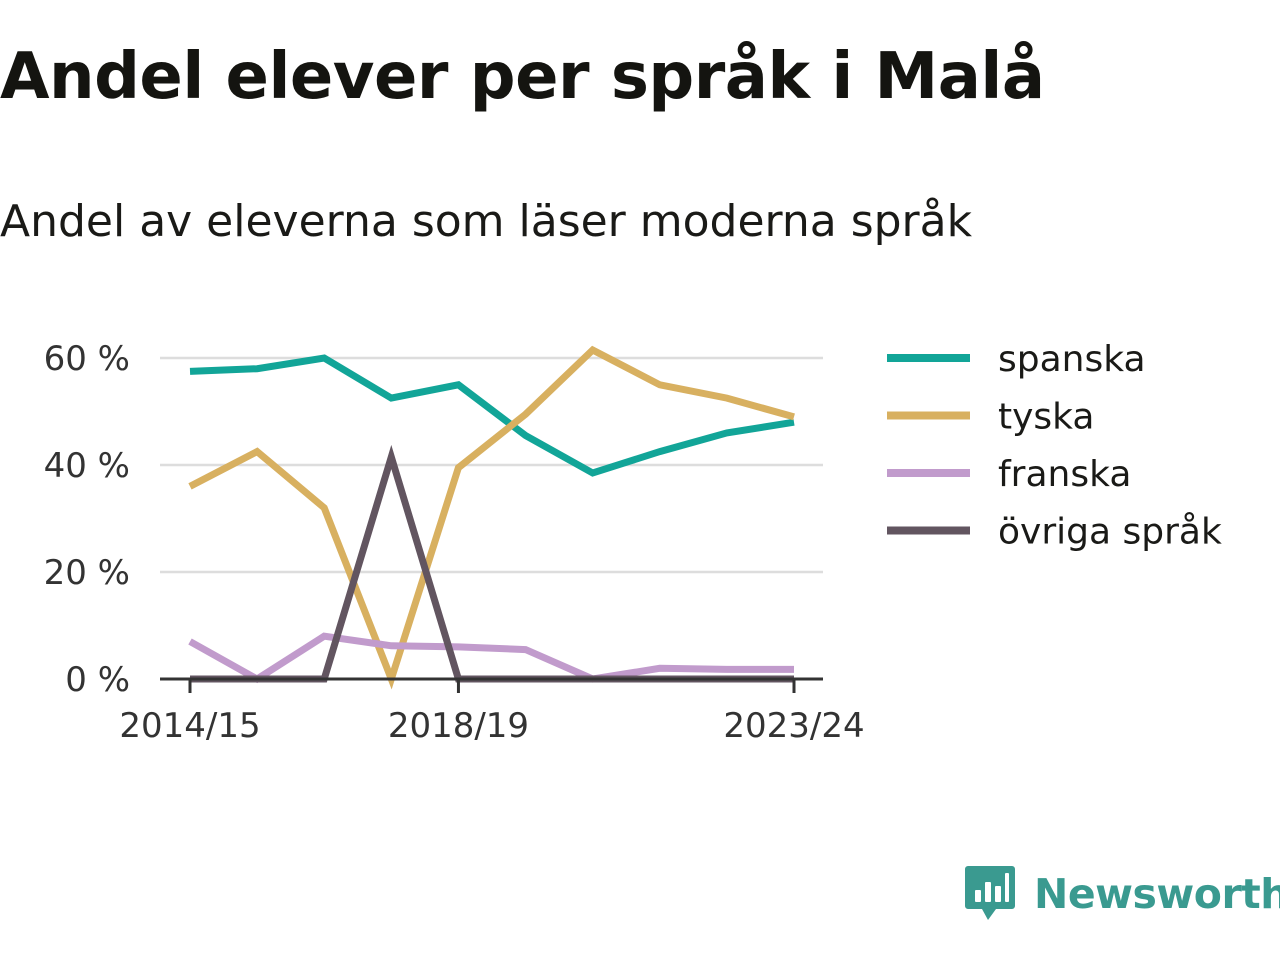  What do you see at coordinates (1157, 894) in the screenshot?
I see `brand-name: Newsworthy` at bounding box center [1157, 894].